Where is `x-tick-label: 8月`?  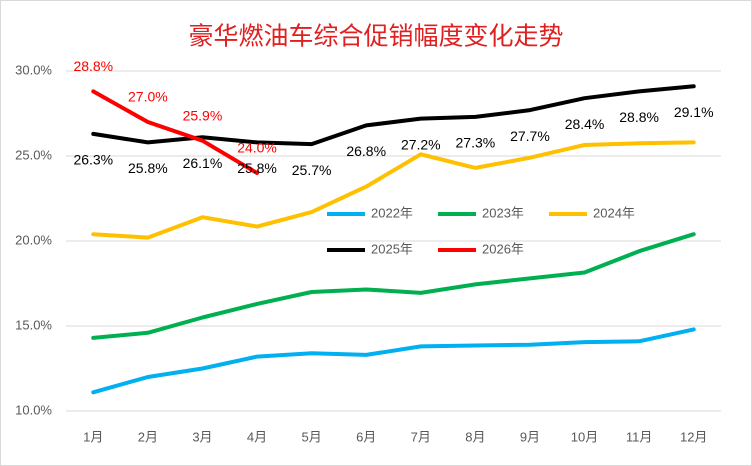
x-tick-label: 8月 is located at coordinates (475, 436).